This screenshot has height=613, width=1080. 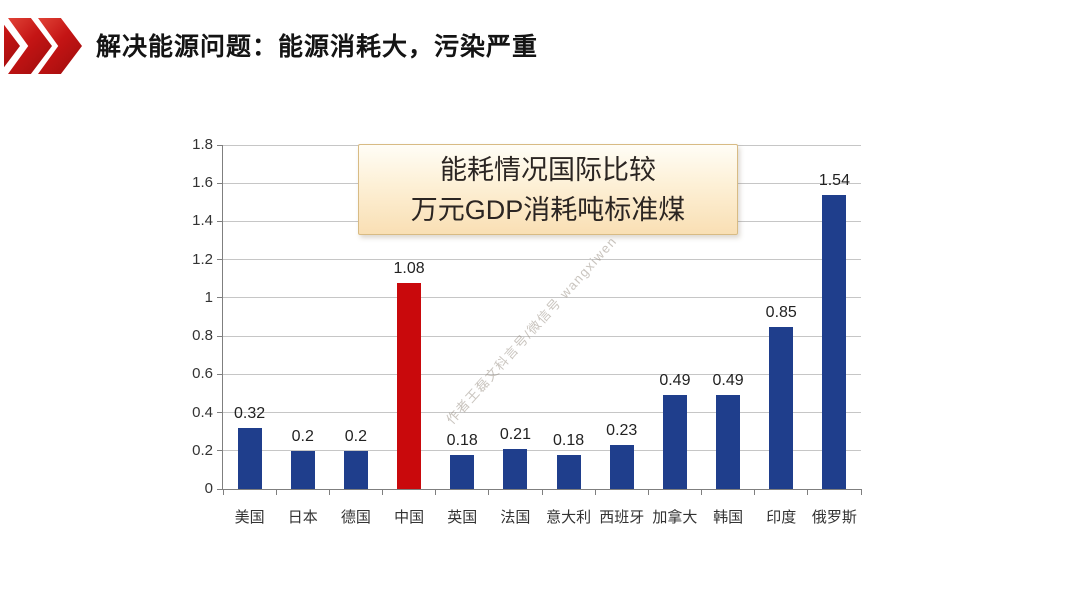 What do you see at coordinates (302, 469) in the screenshot?
I see `bar-日本` at bounding box center [302, 469].